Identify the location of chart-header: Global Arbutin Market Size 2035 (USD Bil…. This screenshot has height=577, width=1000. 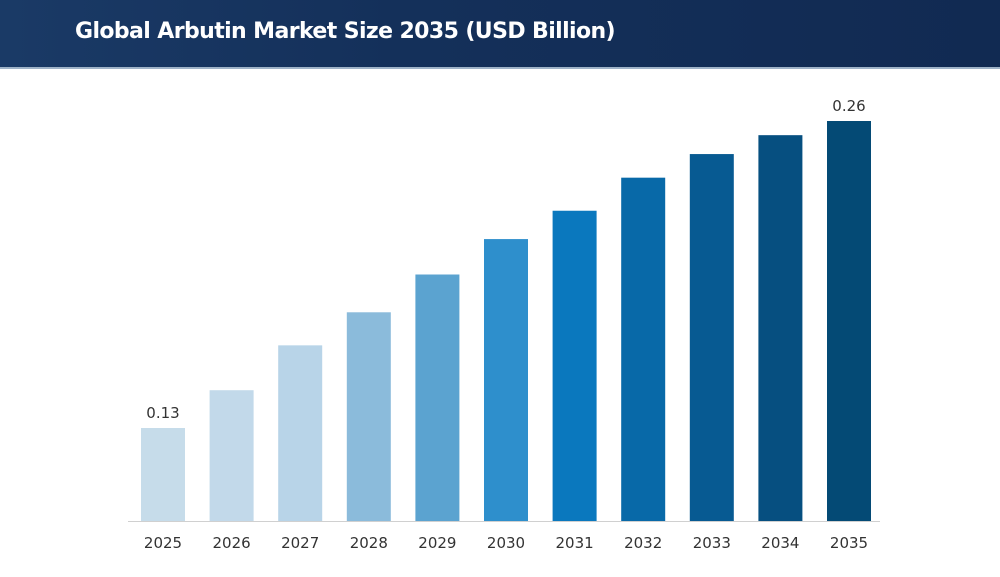
(500, 34).